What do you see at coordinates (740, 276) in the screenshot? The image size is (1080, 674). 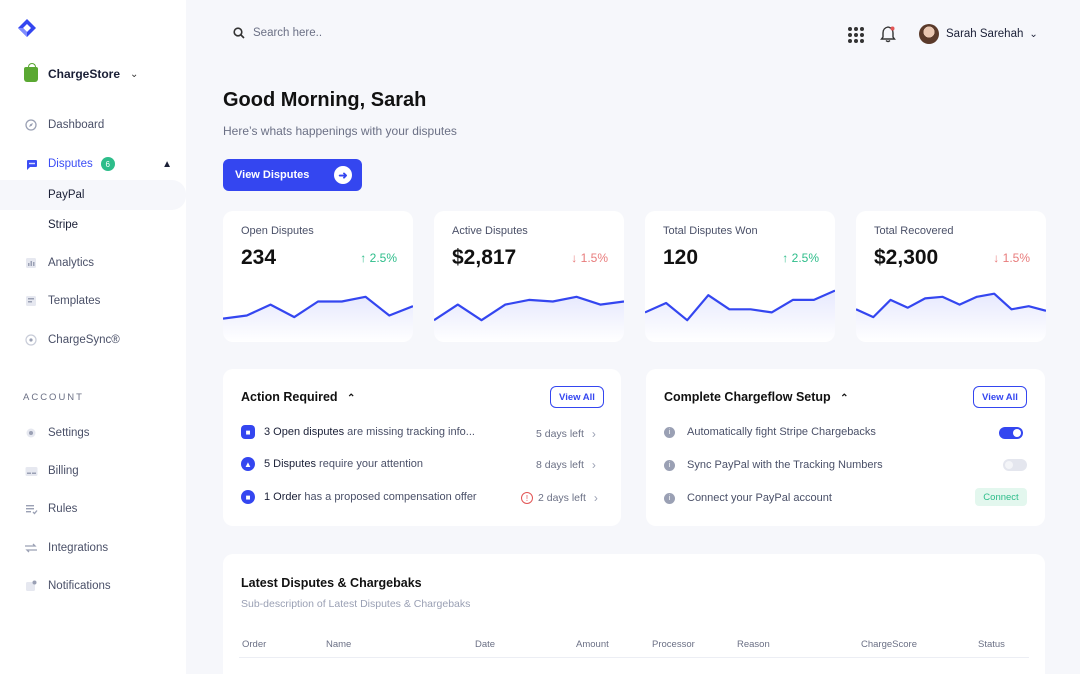 I see `stat-card-total-disputes-won: Total Disputes Won 120 ↑ 2.5%` at bounding box center [740, 276].